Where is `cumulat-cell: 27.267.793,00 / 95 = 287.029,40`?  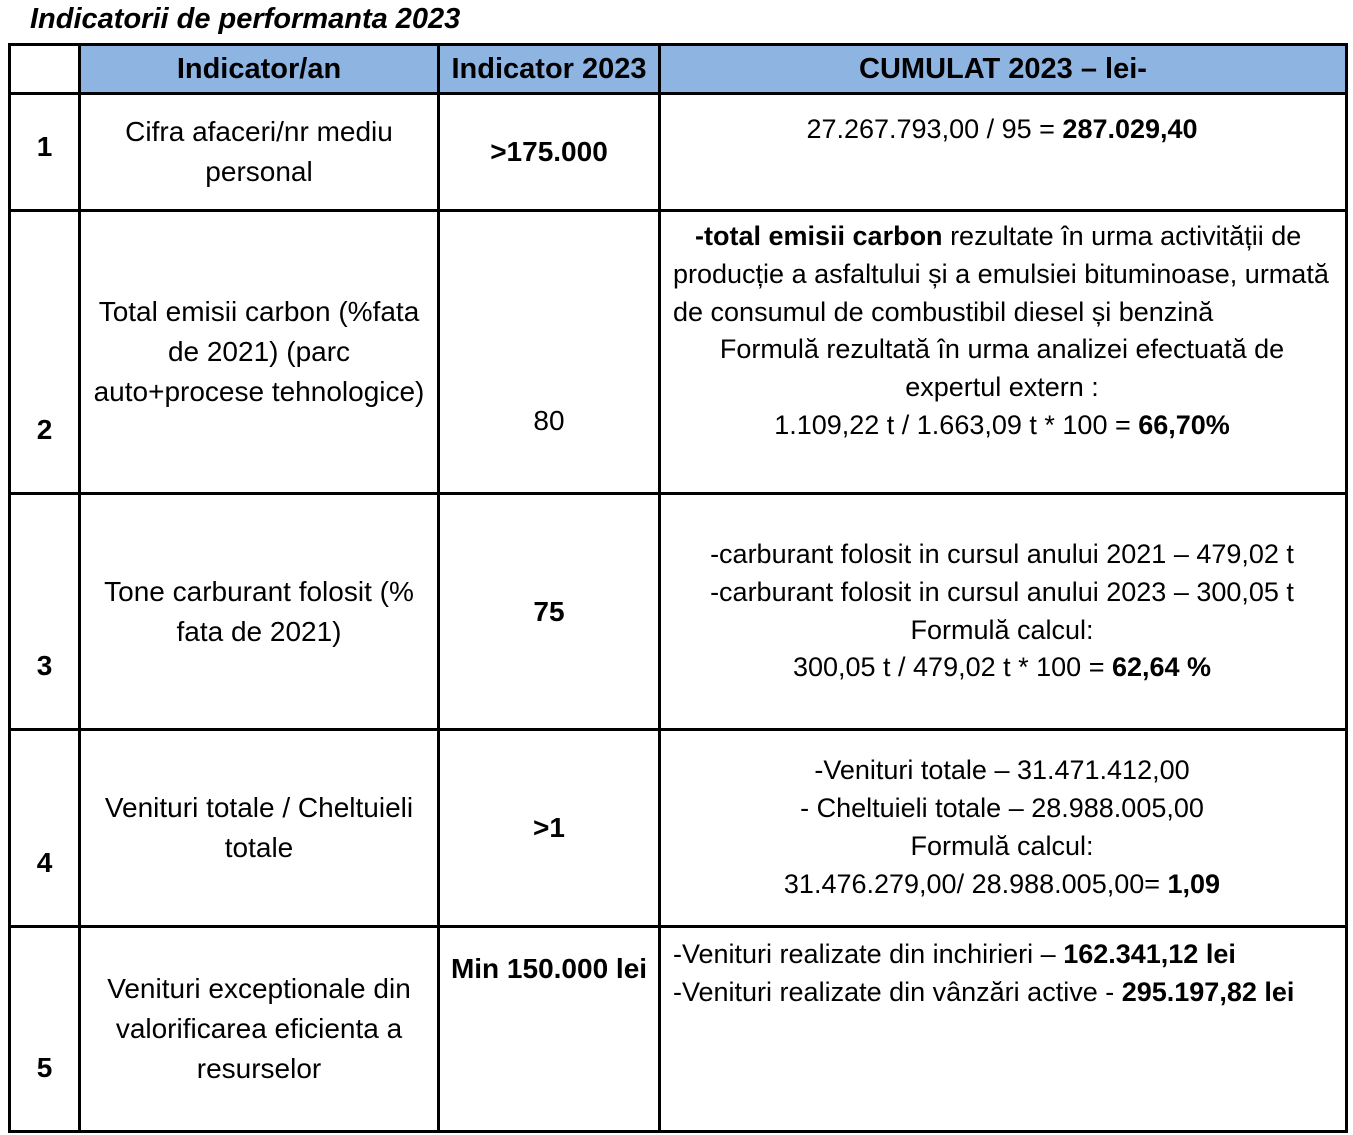 cumulat-cell: 27.267.793,00 / 95 = 287.029,40 is located at coordinates (1003, 152).